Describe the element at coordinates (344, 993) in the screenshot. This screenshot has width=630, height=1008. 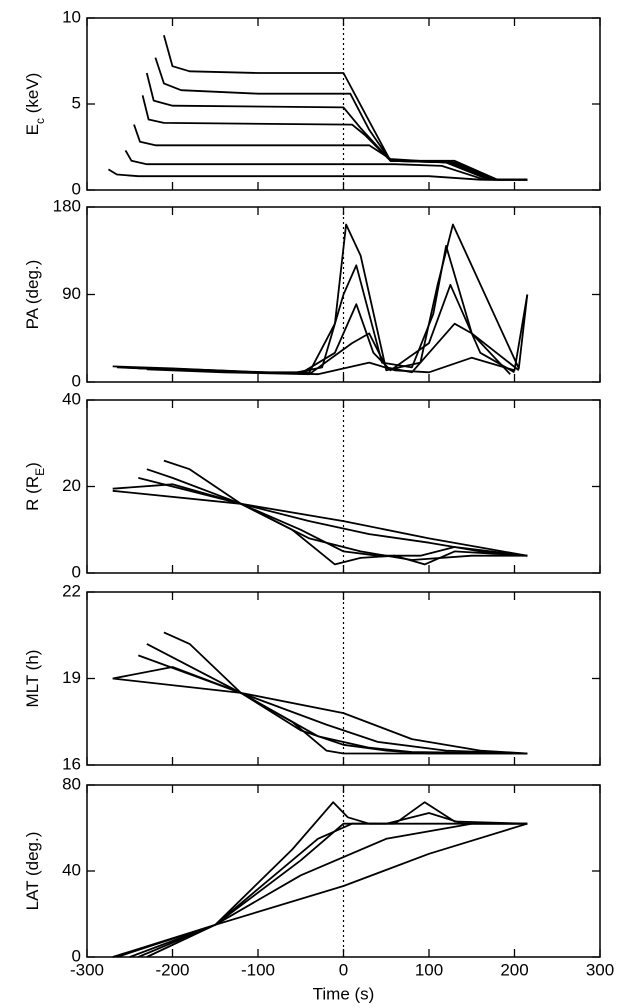
I see `x-axis-label: Time (s)` at that location.